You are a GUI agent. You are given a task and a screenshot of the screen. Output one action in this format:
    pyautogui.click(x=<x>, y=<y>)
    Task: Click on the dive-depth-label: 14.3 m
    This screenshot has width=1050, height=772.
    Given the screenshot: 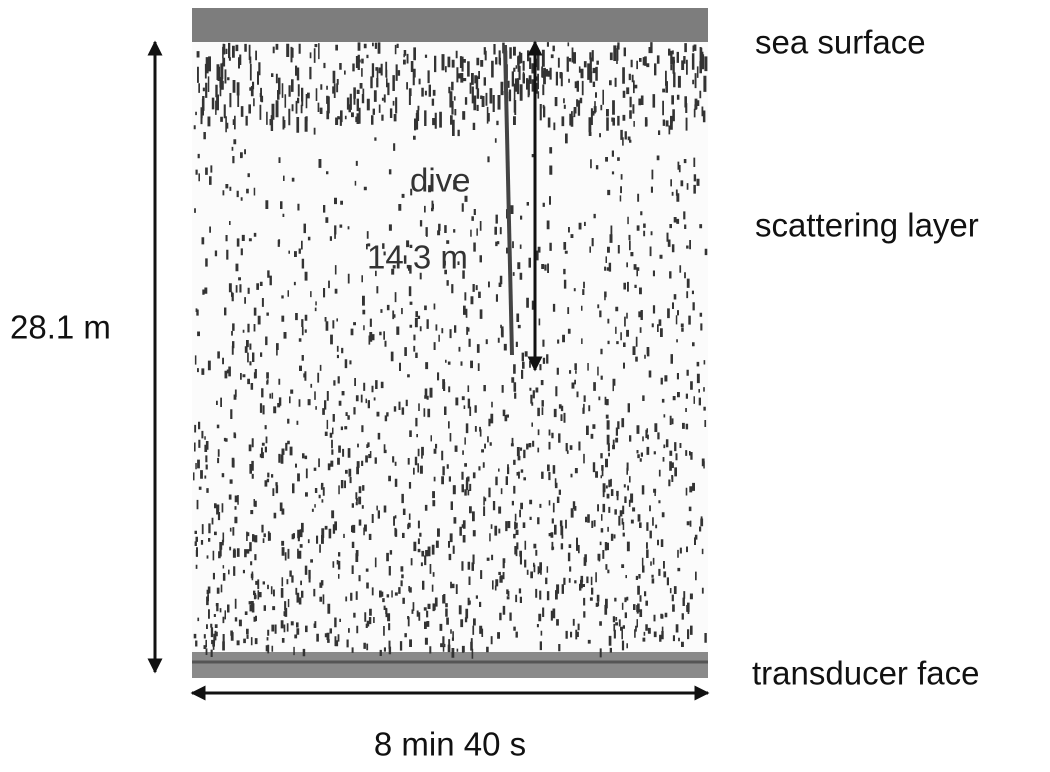 What is the action you would take?
    pyautogui.click(x=417, y=257)
    